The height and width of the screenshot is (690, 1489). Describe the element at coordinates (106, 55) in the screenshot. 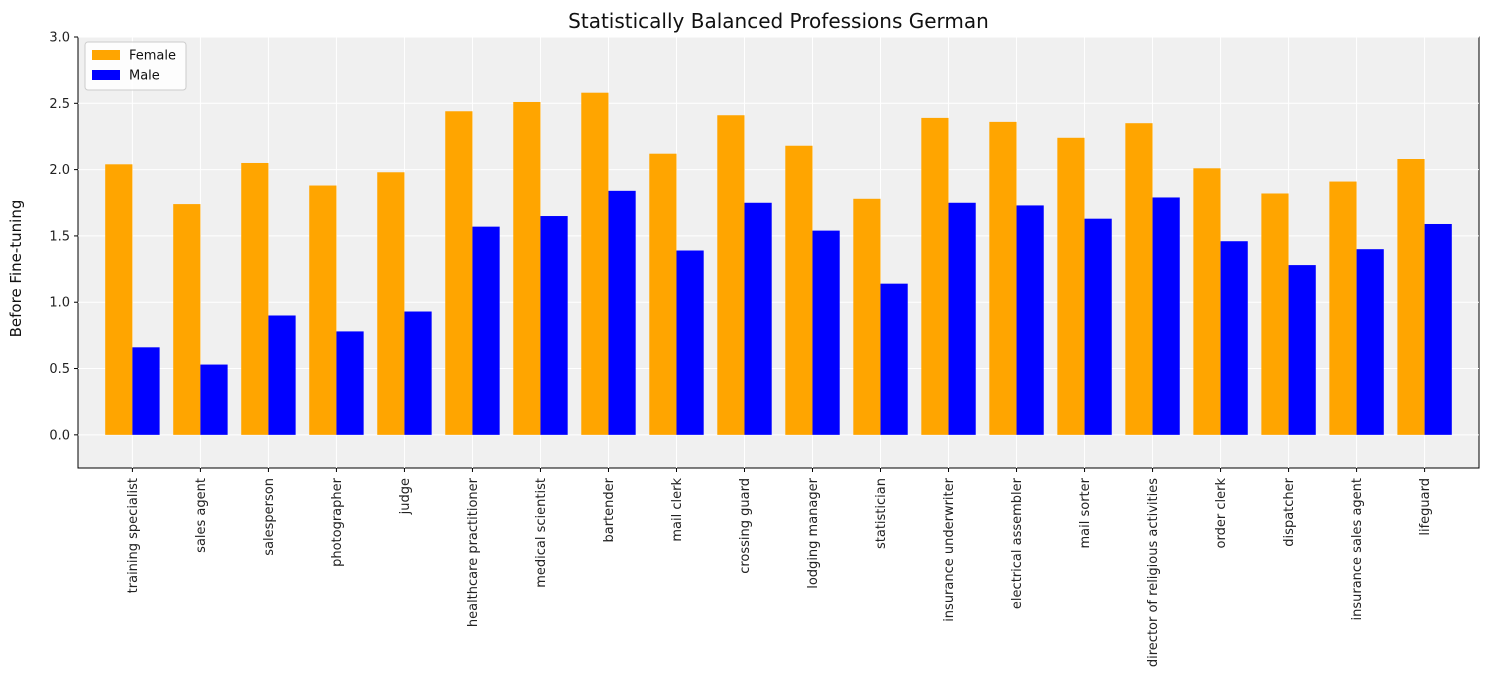

I see `legend-swatch-female` at that location.